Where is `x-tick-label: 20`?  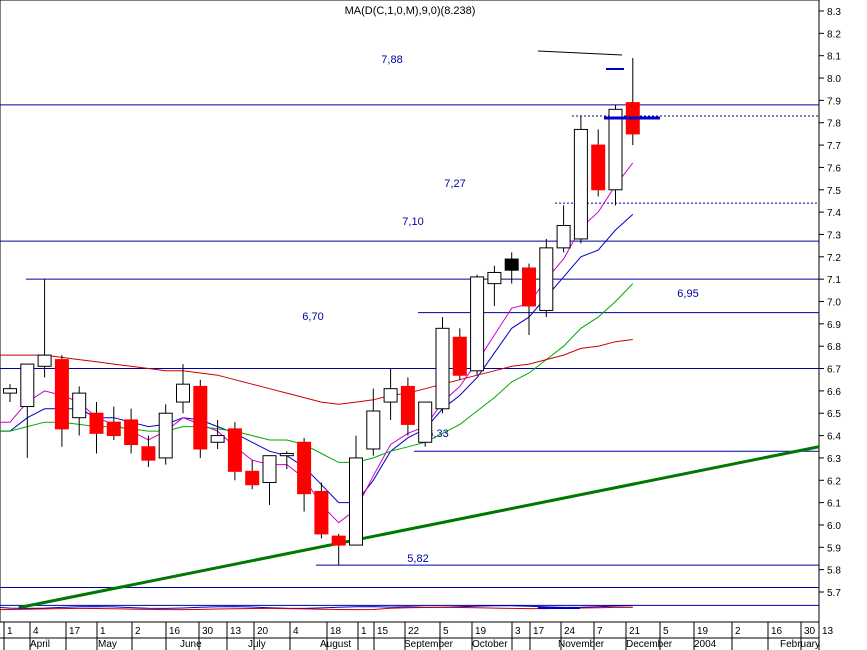
x-tick-label: 20 is located at coordinates (263, 631).